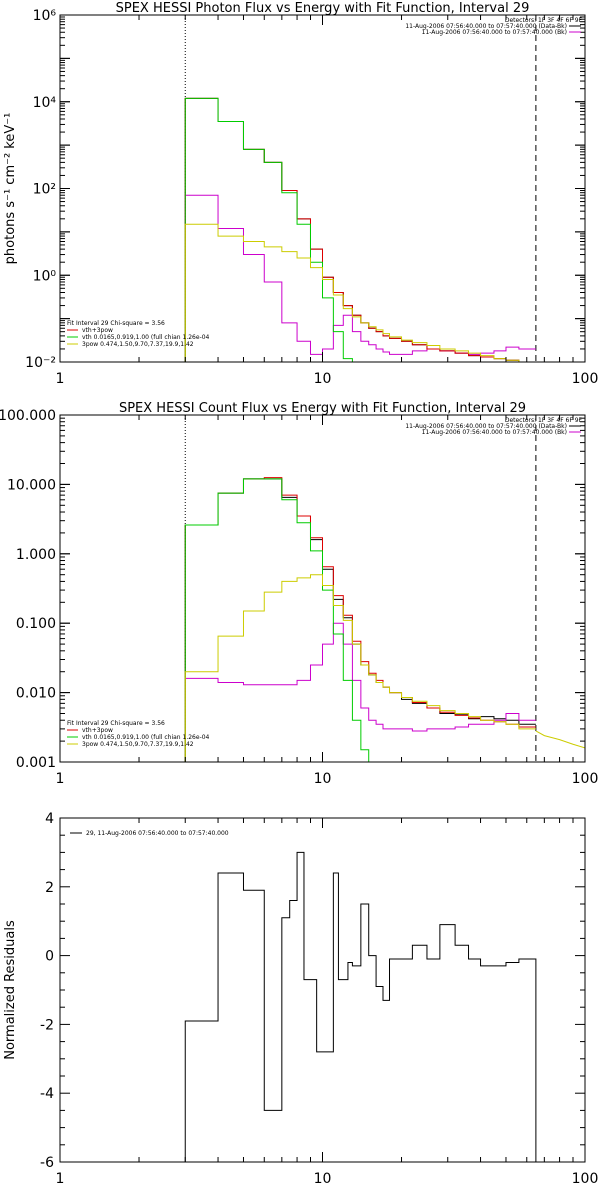 The image size is (600, 1200). What do you see at coordinates (10, 990) in the screenshot?
I see `y-axis-label: Normalized Residuals` at bounding box center [10, 990].